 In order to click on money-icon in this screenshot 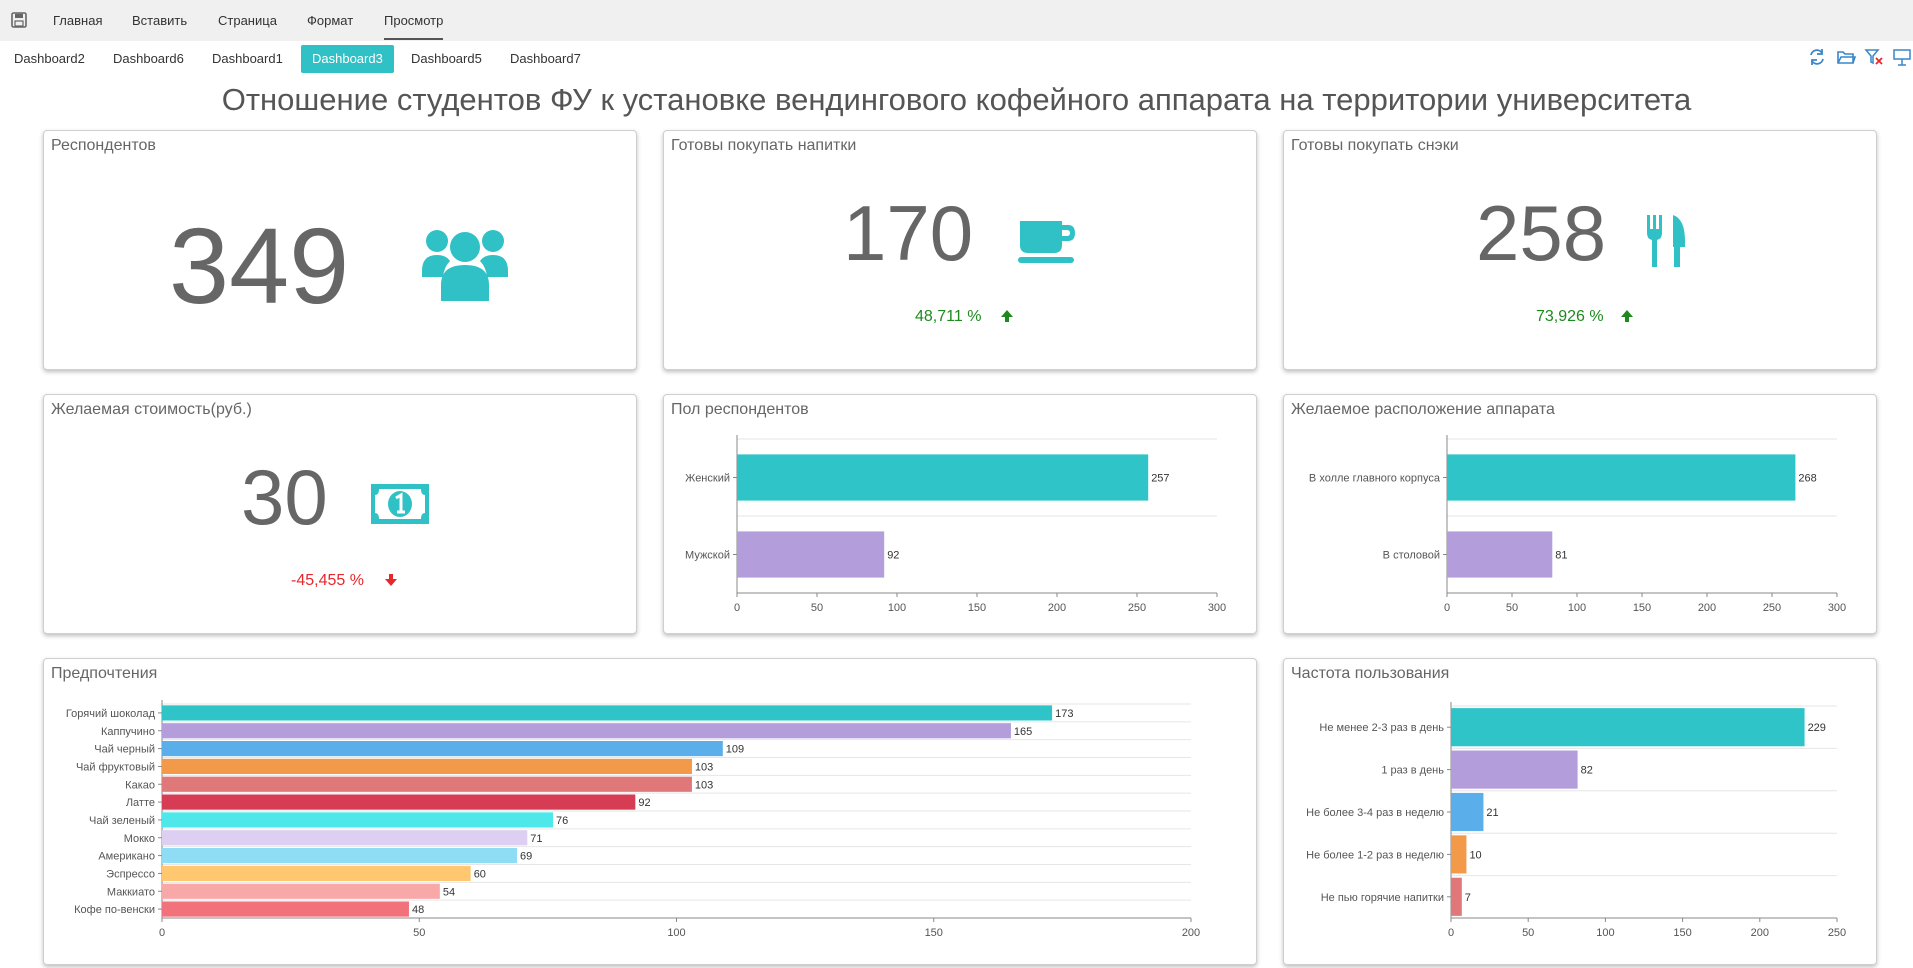, I will do `click(400, 504)`.